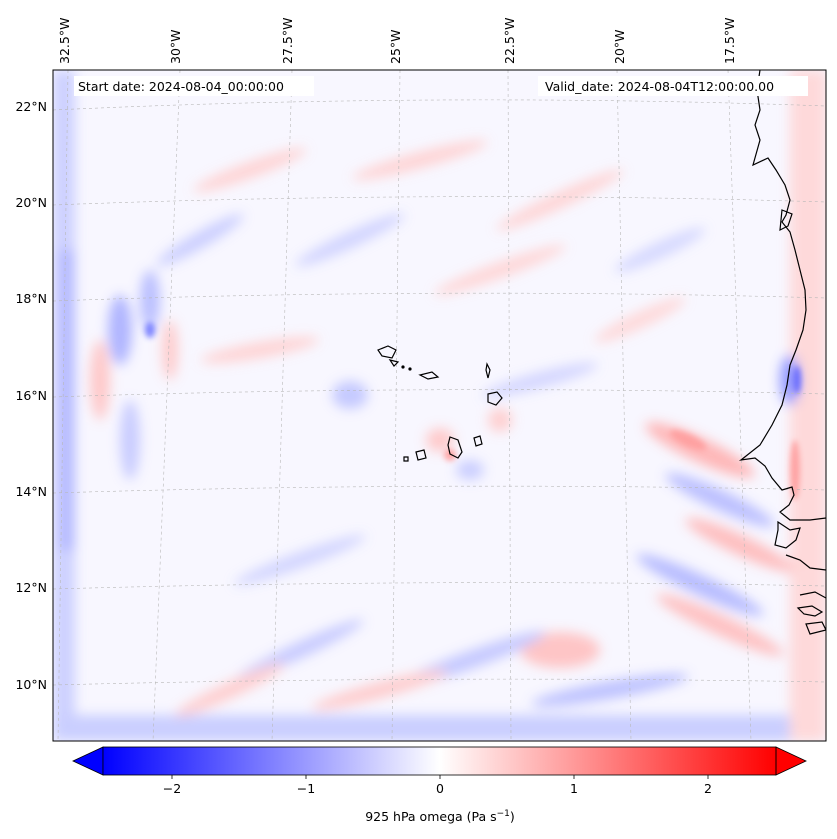 Image resolution: width=837 pixels, height=839 pixels. Describe the element at coordinates (440, 788) in the screenshot. I see `colorbar-tick-0: 0` at that location.